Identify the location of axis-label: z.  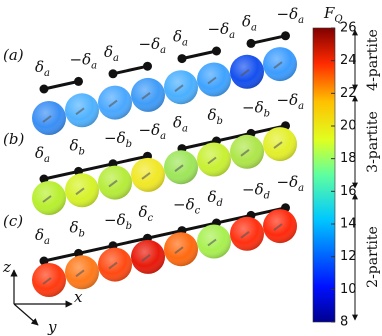
(6, 267).